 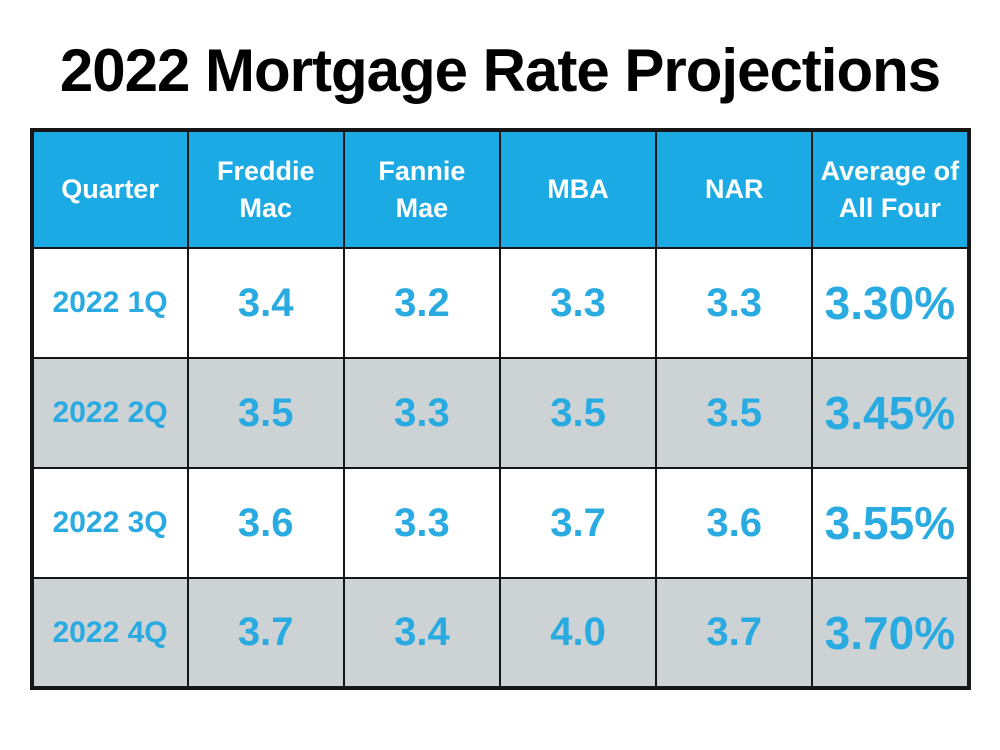 What do you see at coordinates (890, 523) in the screenshot?
I see `average-cell: 3.55%` at bounding box center [890, 523].